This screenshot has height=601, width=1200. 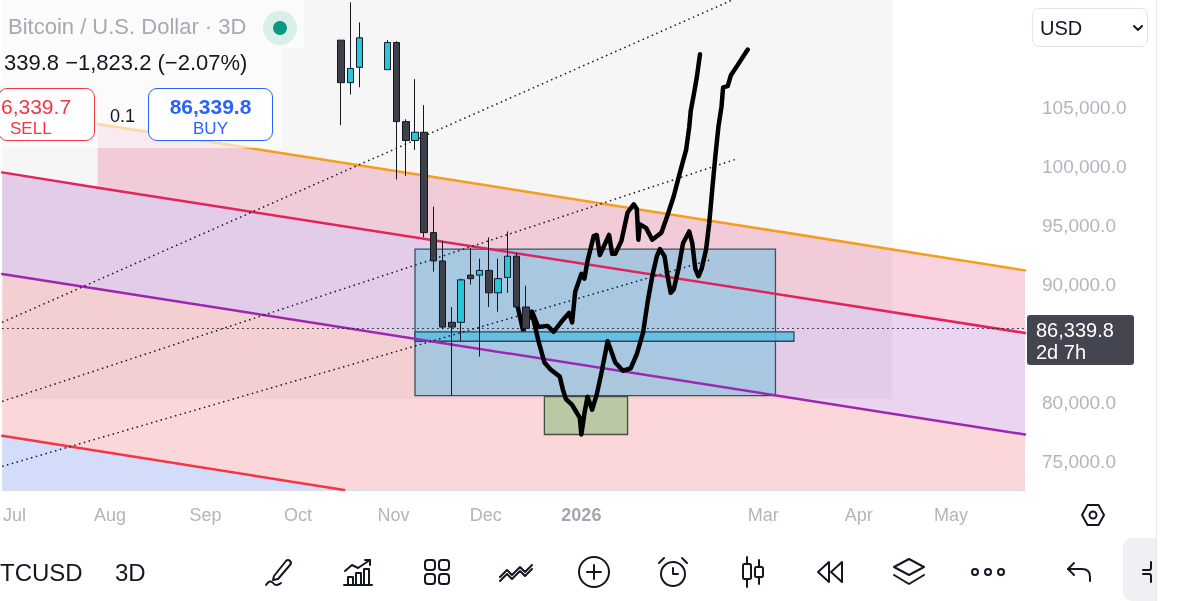 I want to click on annotation: BUY, so click(x=210, y=128).